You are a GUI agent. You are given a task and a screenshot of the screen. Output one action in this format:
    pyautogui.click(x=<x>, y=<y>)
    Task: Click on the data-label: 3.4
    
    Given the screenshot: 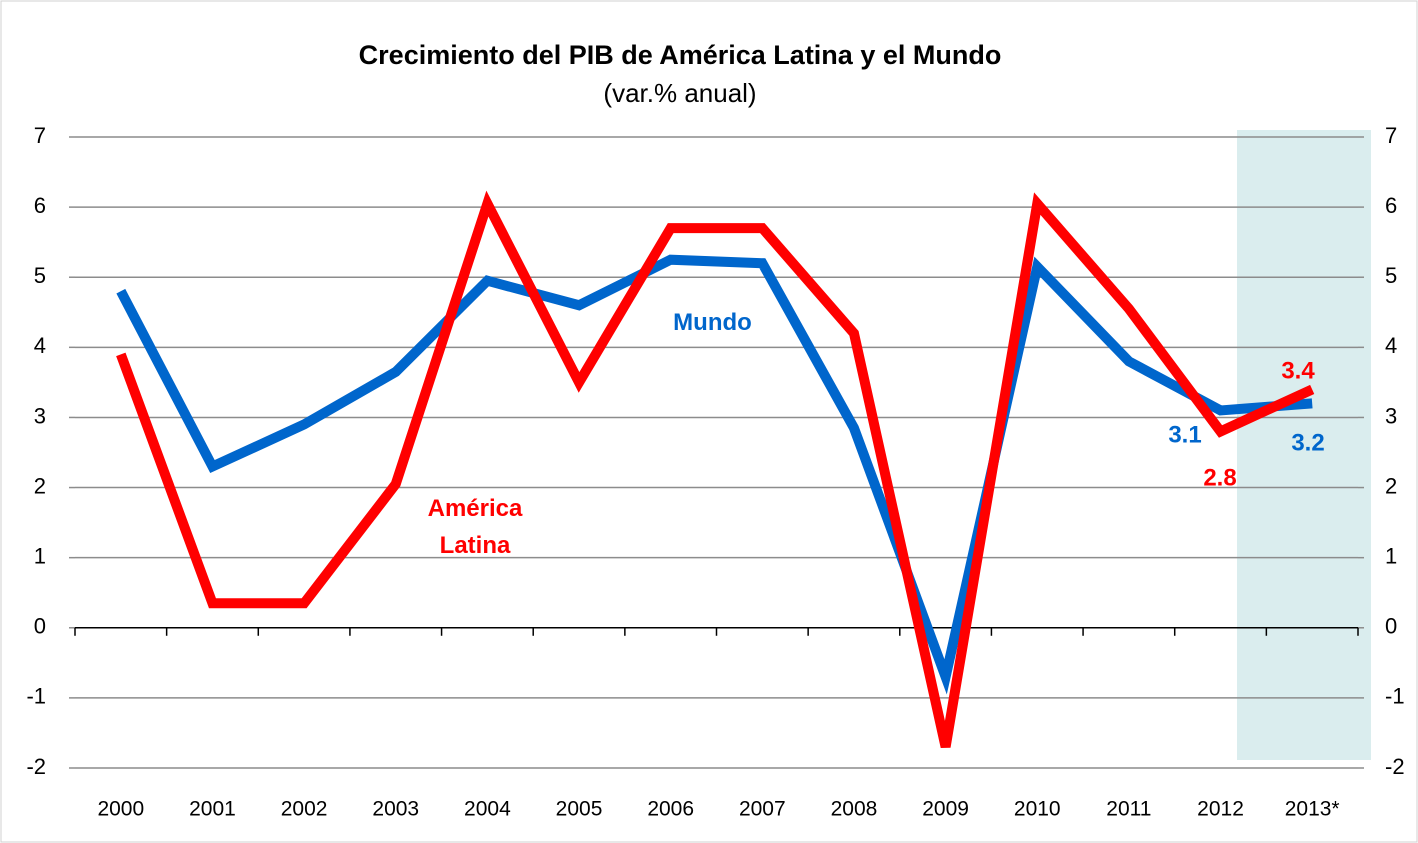 What is the action you would take?
    pyautogui.click(x=1298, y=370)
    